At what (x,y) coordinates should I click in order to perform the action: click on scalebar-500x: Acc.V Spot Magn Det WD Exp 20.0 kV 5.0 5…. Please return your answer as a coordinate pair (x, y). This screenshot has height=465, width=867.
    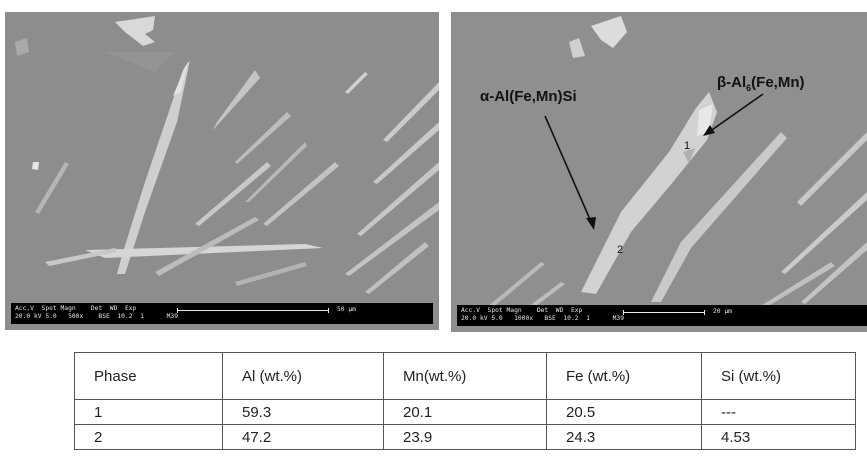
    Looking at the image, I should click on (222, 313).